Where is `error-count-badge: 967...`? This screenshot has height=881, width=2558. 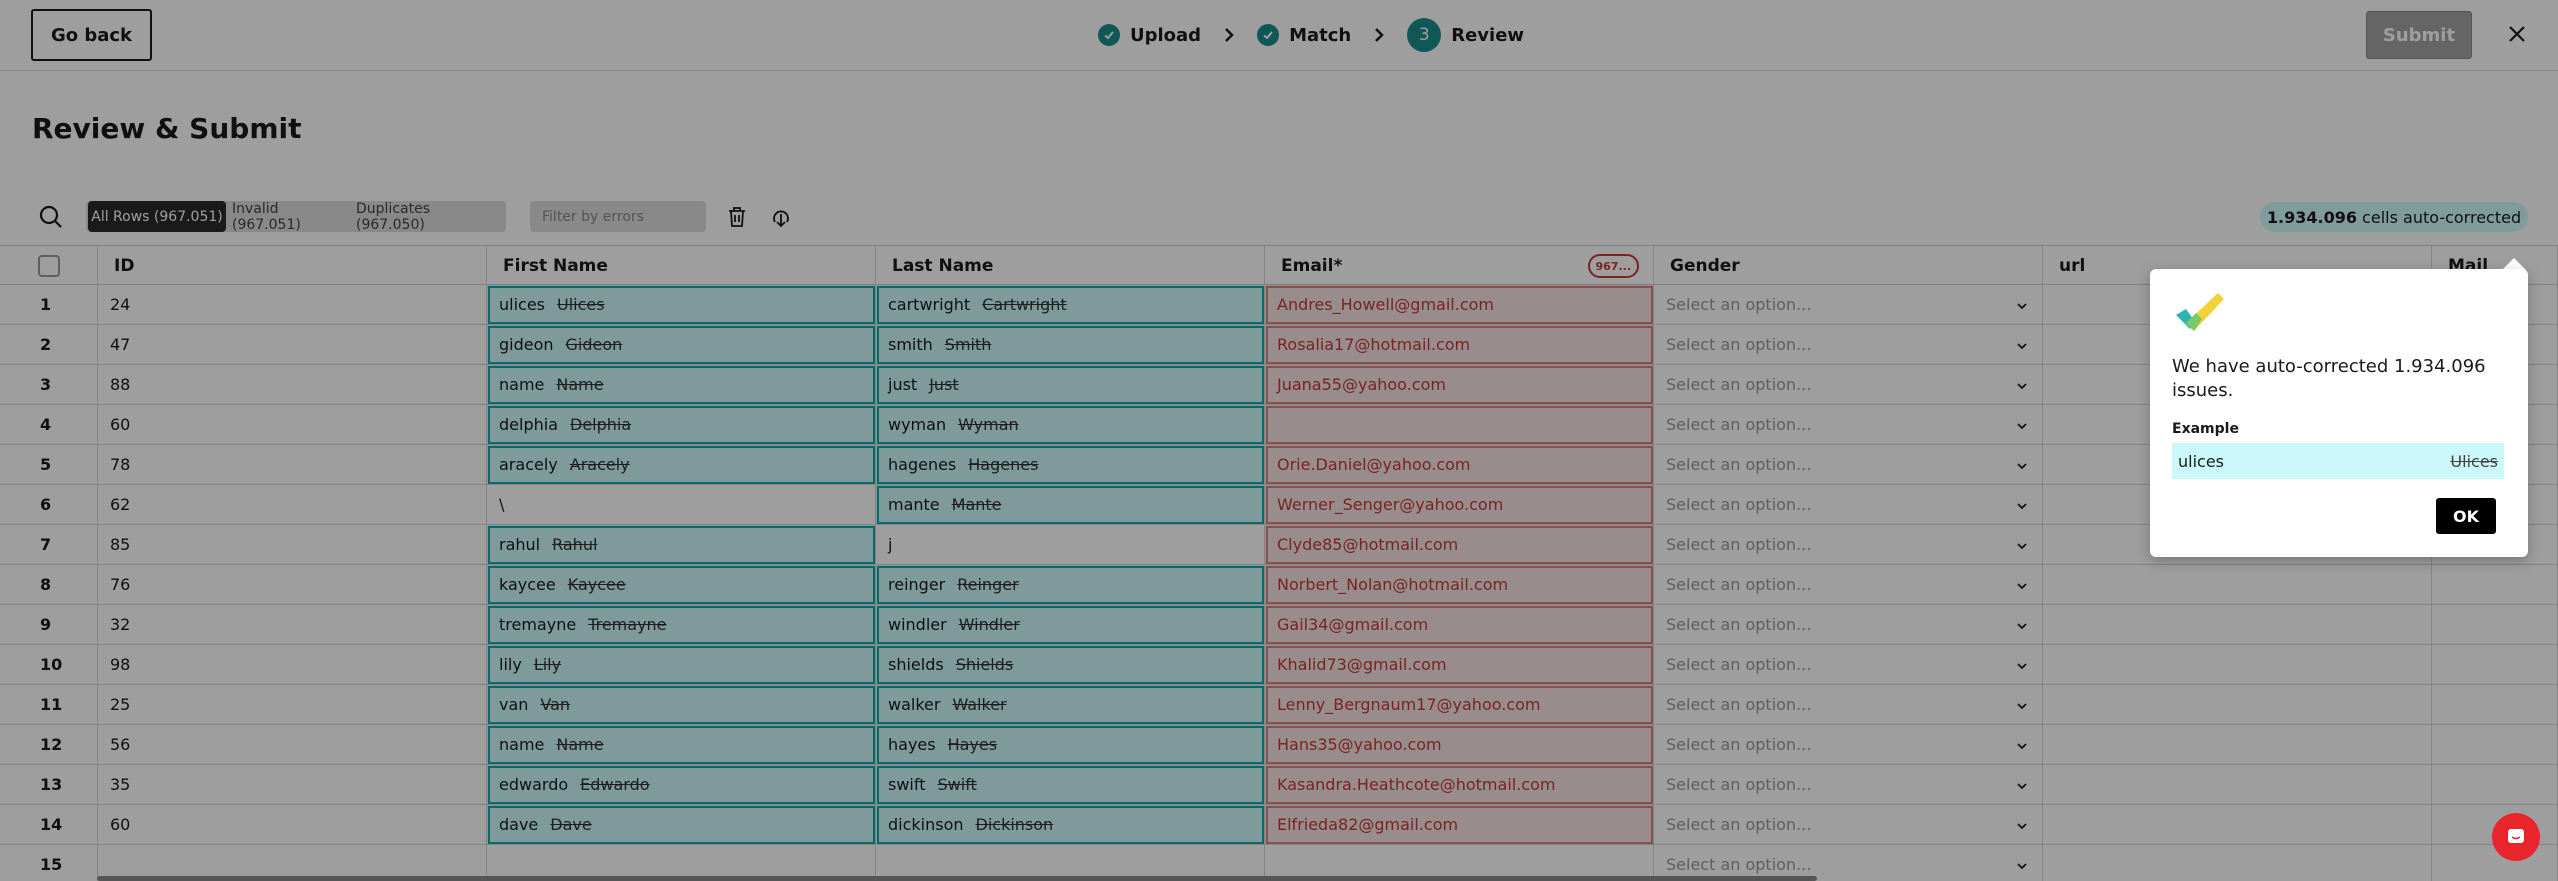 error-count-badge: 967... is located at coordinates (1613, 266).